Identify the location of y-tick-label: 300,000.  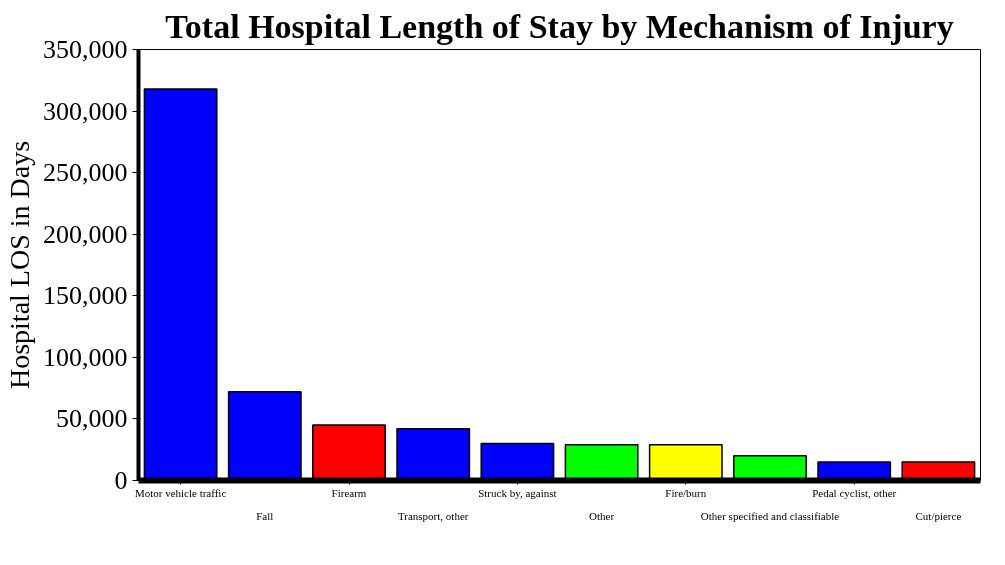
(85, 111).